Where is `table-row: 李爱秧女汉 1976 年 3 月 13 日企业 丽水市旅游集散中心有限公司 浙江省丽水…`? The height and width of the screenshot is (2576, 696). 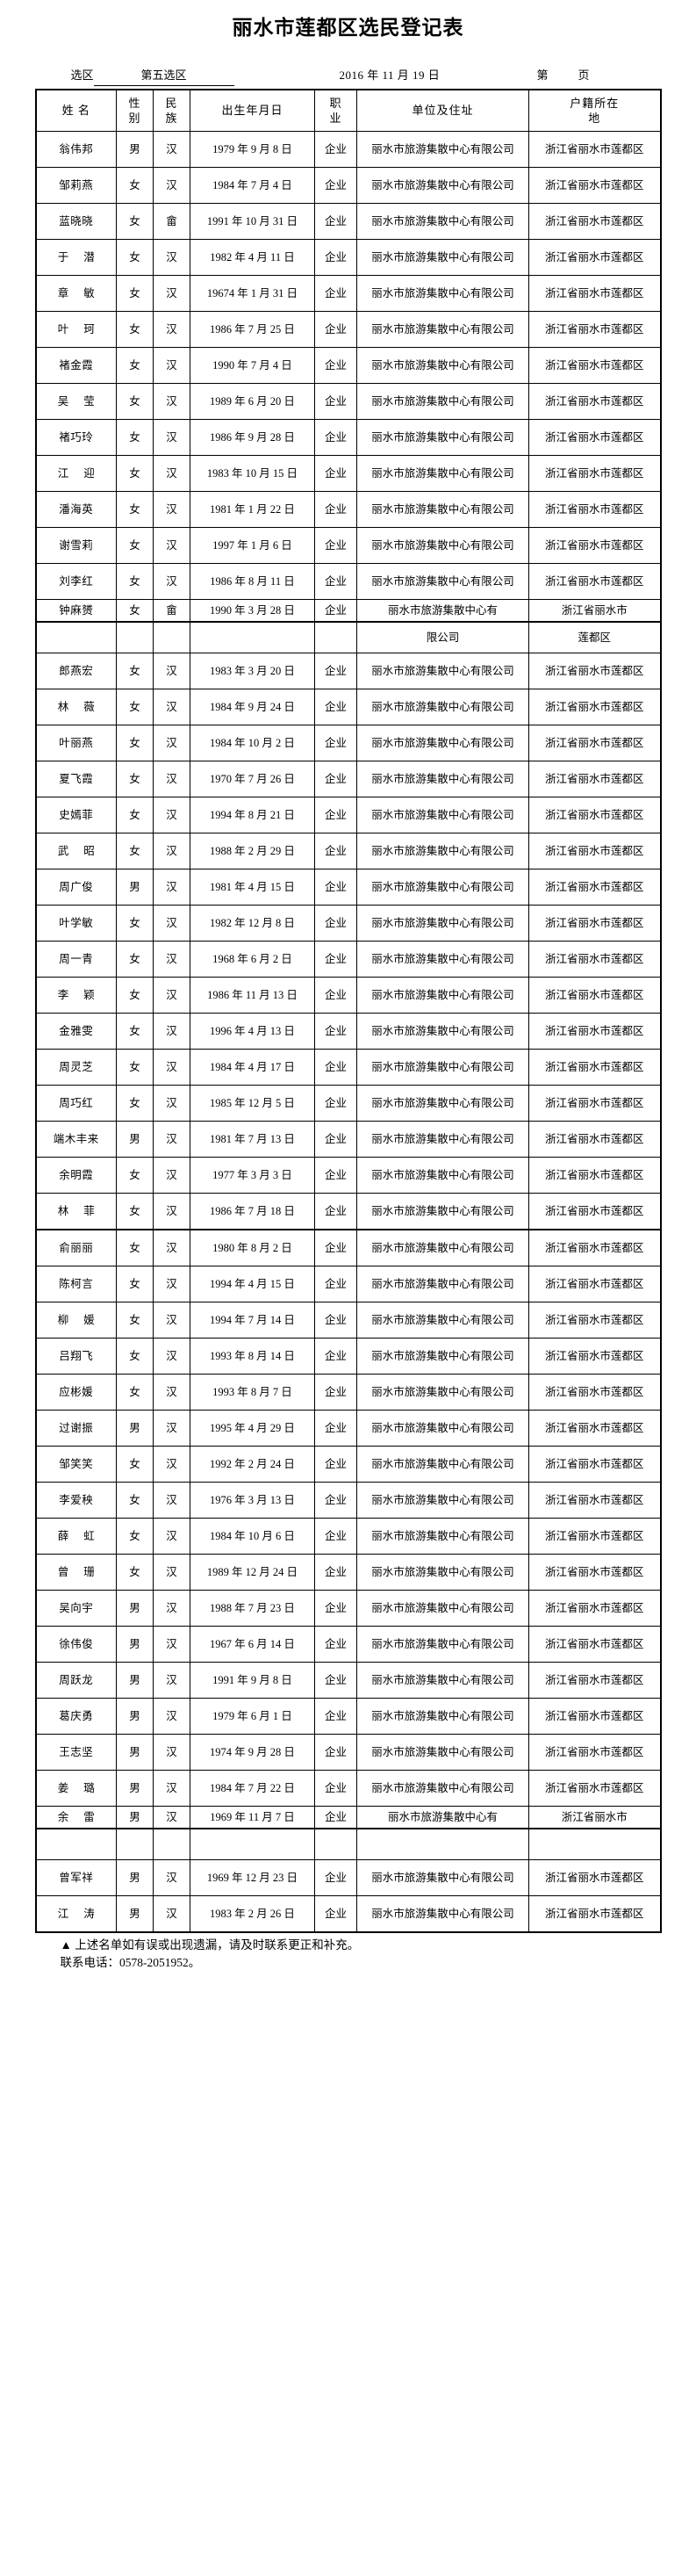 table-row: 李爱秧女汉 1976 年 3 月 13 日企业 丽水市旅游集散中心有限公司 浙江省丽水… is located at coordinates (348, 1500).